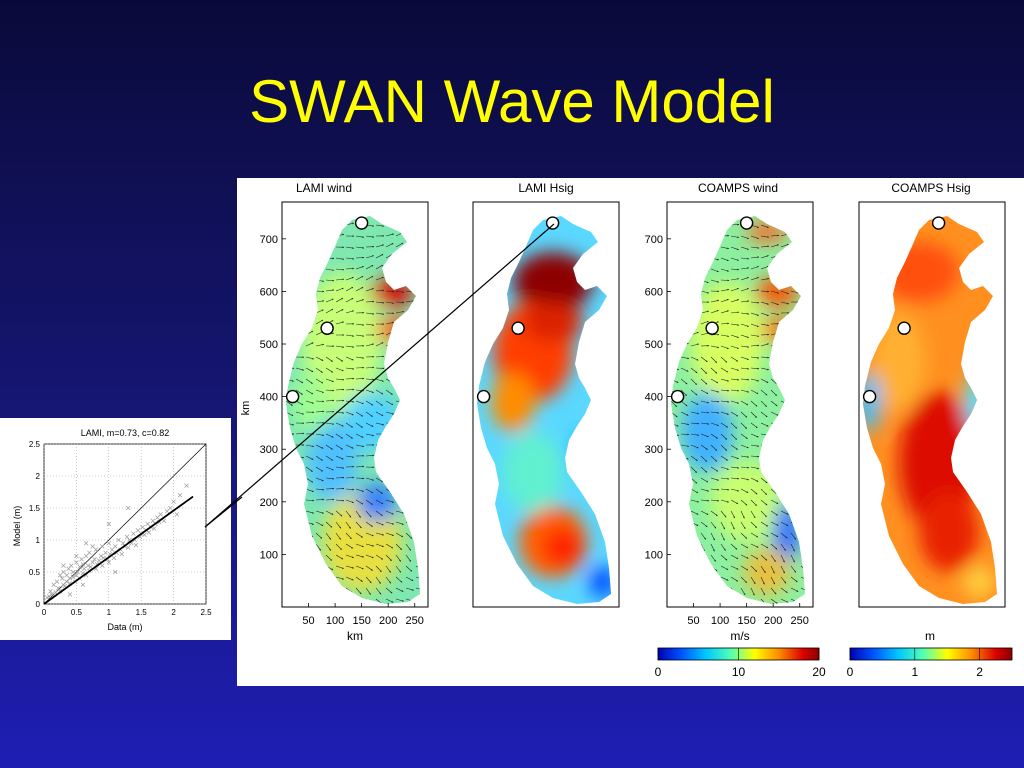 The image size is (1024, 768). What do you see at coordinates (109, 612) in the screenshot?
I see `scatter-xtick: 1` at bounding box center [109, 612].